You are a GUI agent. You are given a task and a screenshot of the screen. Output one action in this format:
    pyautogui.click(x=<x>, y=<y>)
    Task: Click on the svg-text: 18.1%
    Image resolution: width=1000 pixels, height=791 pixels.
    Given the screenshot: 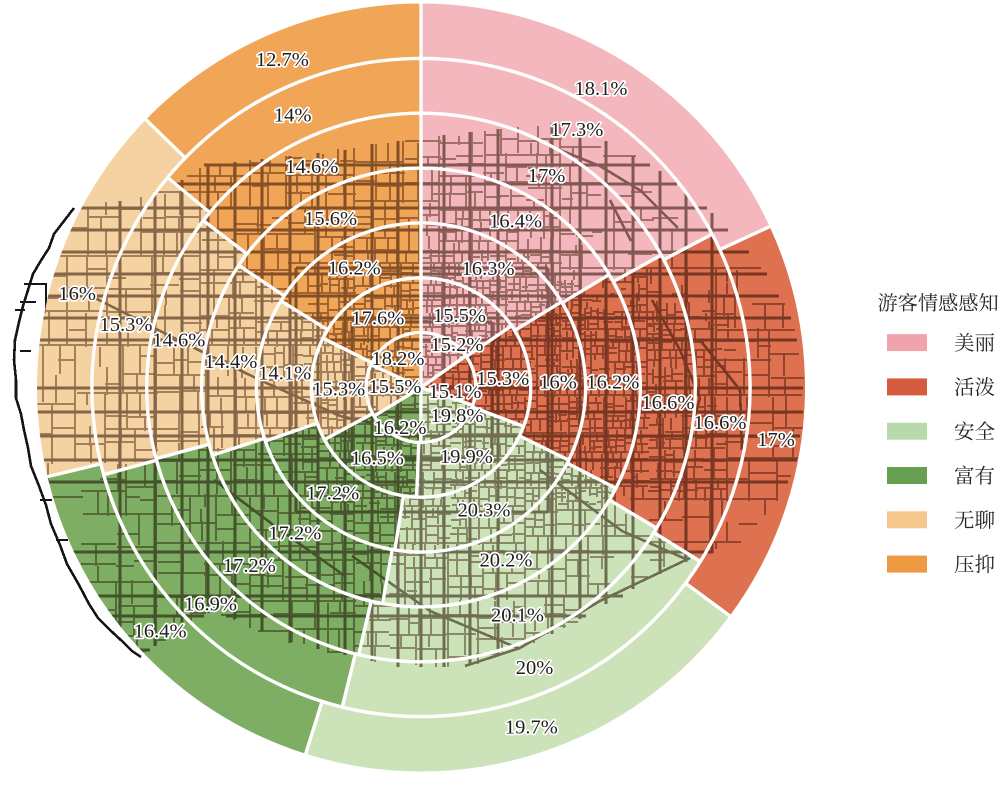 What is the action you would take?
    pyautogui.click(x=601, y=89)
    